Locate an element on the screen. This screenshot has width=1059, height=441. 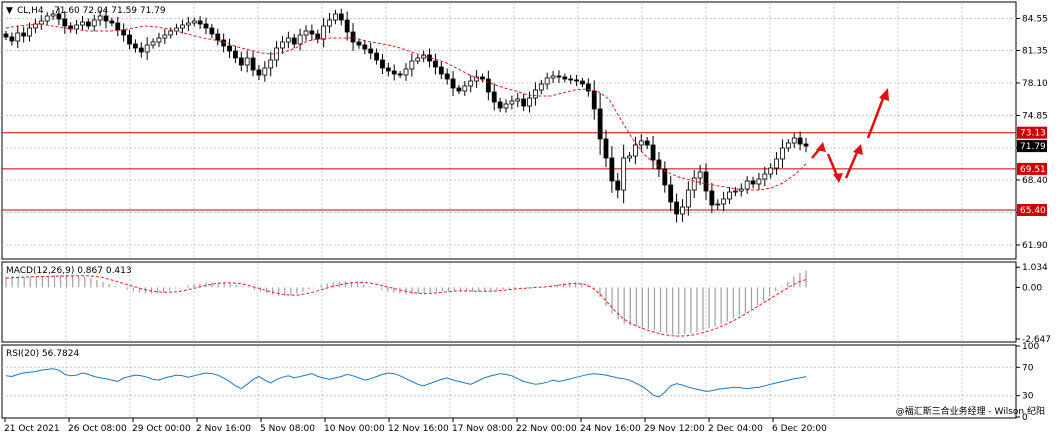
time-tick-label: 17 Nov 08:00 is located at coordinates (482, 429).